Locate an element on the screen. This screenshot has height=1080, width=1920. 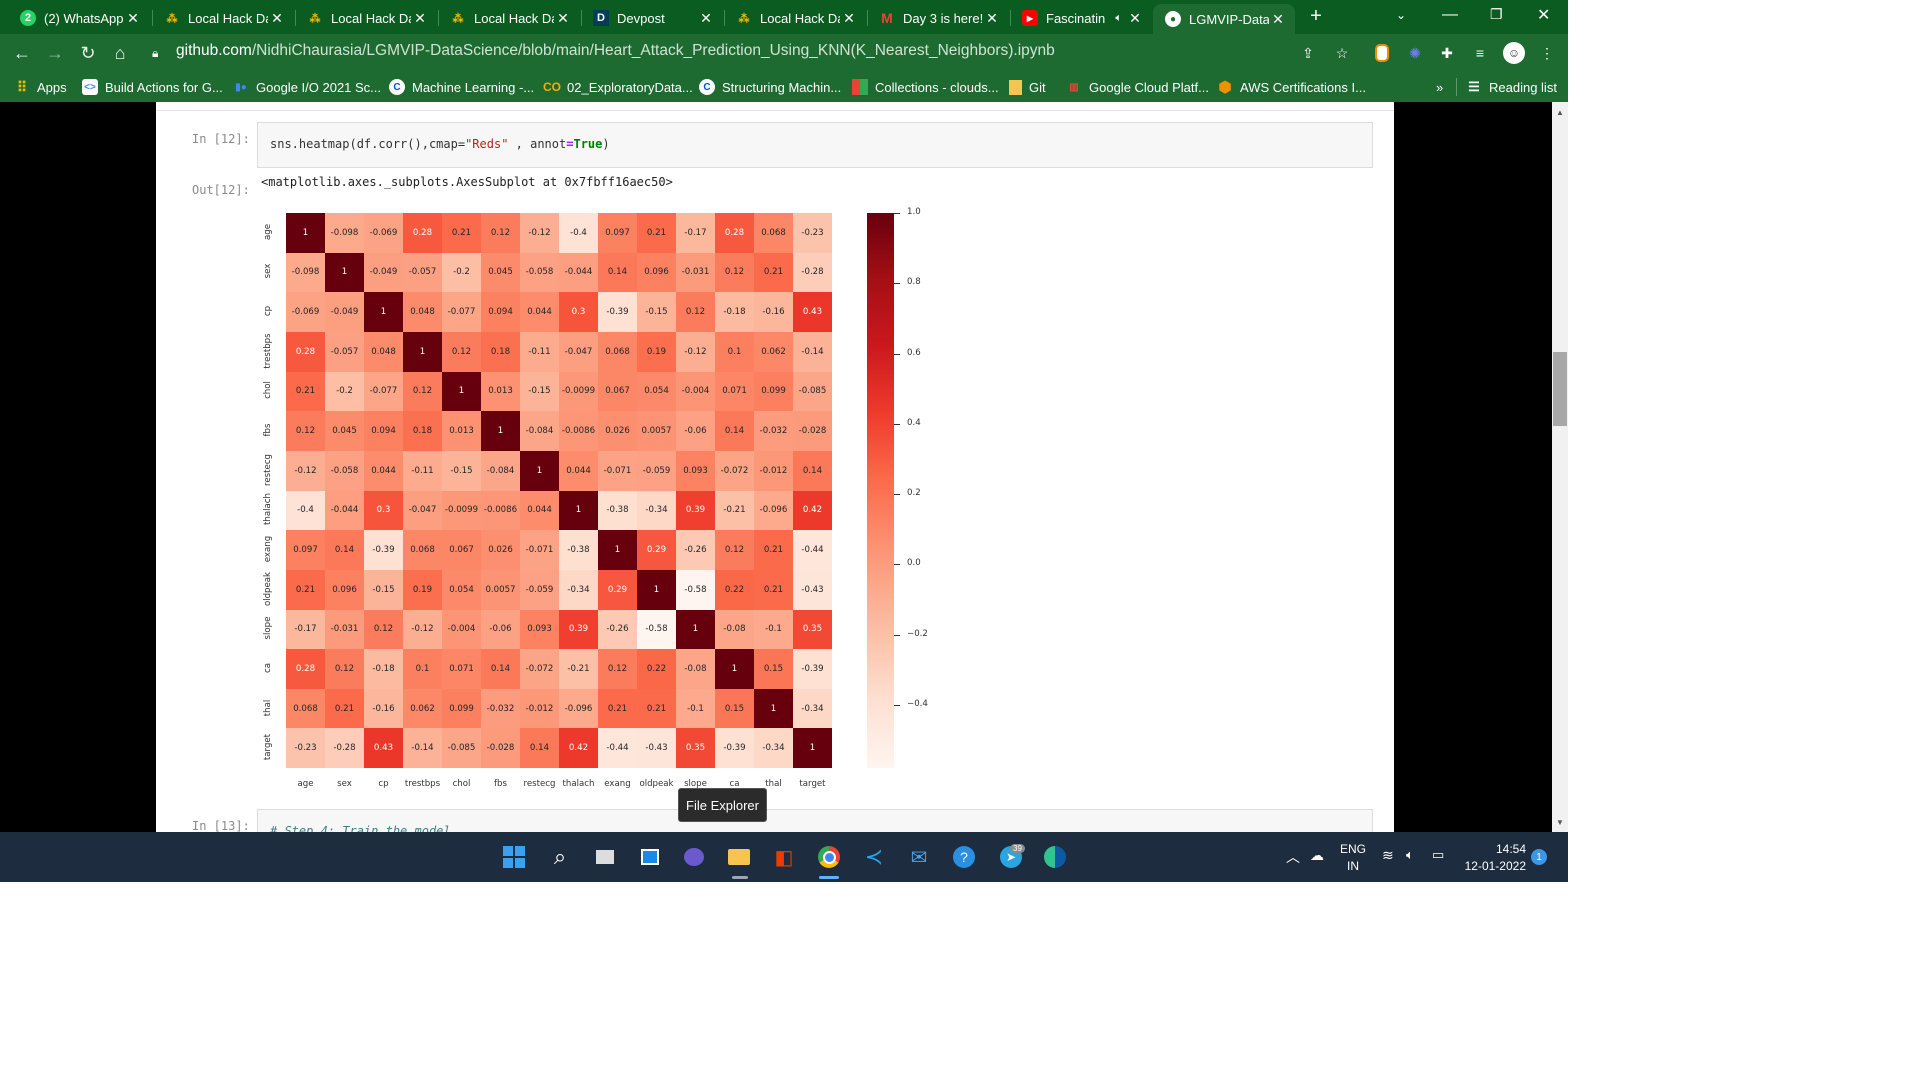
heatmap-cell: 0.12 is located at coordinates (617, 669).